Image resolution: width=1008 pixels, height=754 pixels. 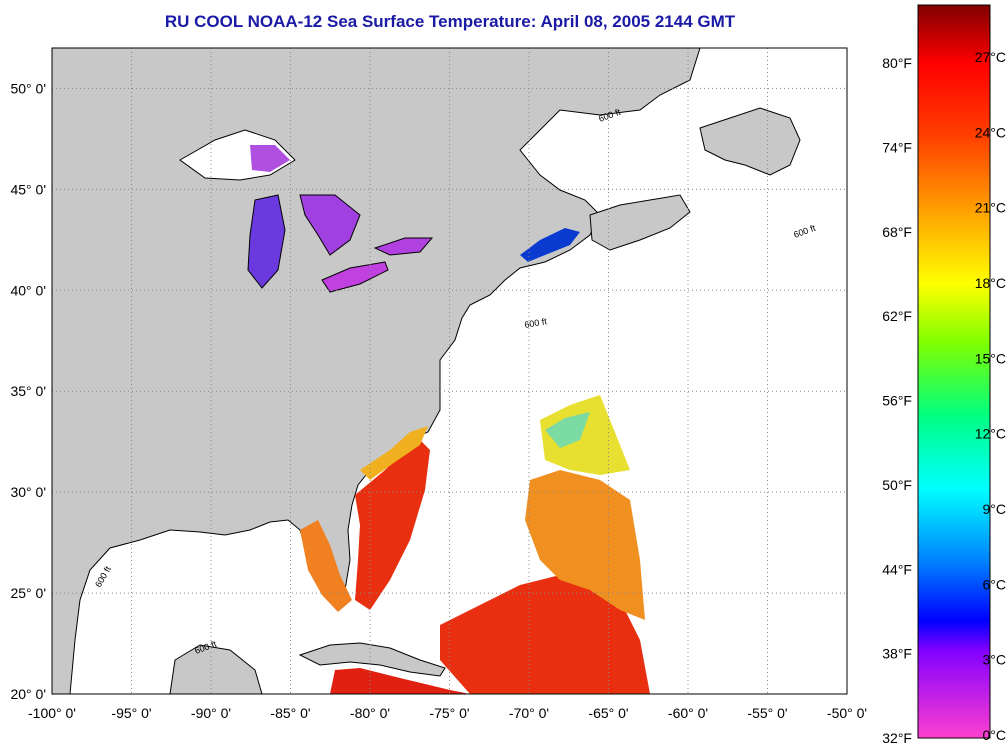 What do you see at coordinates (330, 225) in the screenshot?
I see `lake-huron-sst` at bounding box center [330, 225].